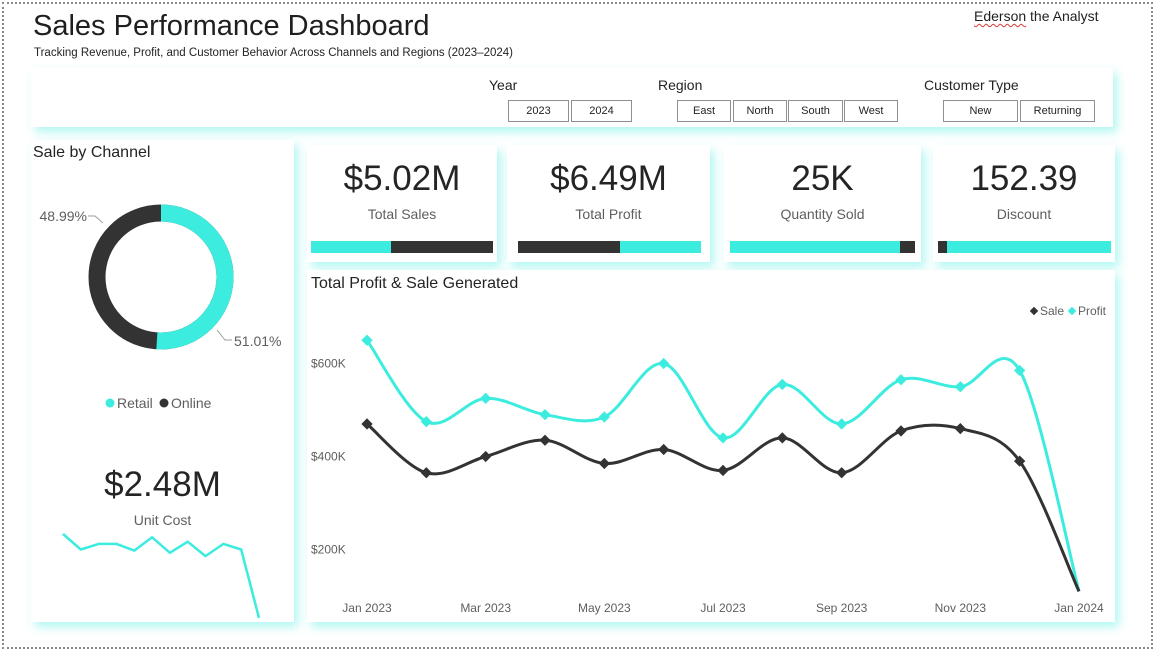 The image size is (1159, 653). Describe the element at coordinates (164, 403) in the screenshot. I see `legend-online-marker` at that location.